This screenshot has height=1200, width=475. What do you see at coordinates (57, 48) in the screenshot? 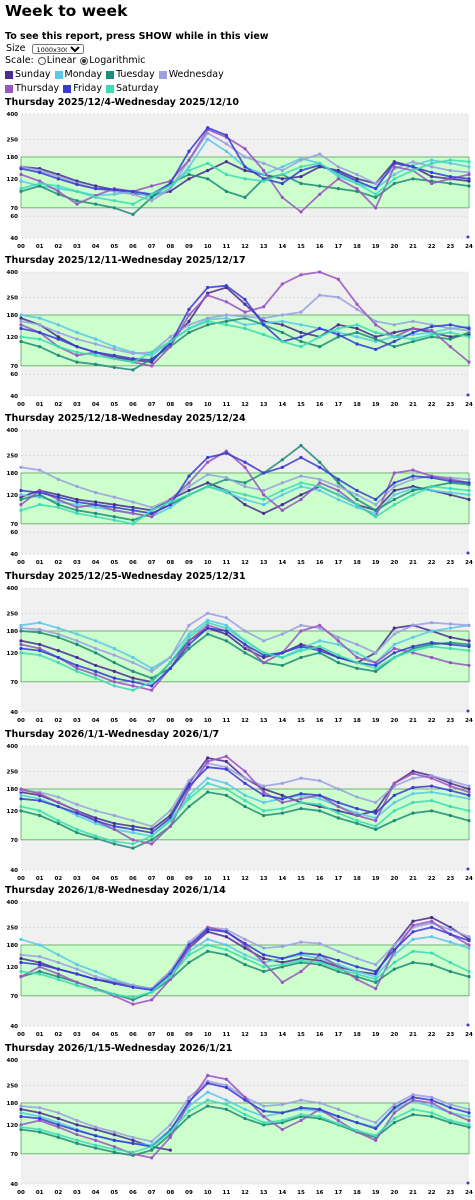
I see `size-select: 1000x300px` at bounding box center [57, 48].